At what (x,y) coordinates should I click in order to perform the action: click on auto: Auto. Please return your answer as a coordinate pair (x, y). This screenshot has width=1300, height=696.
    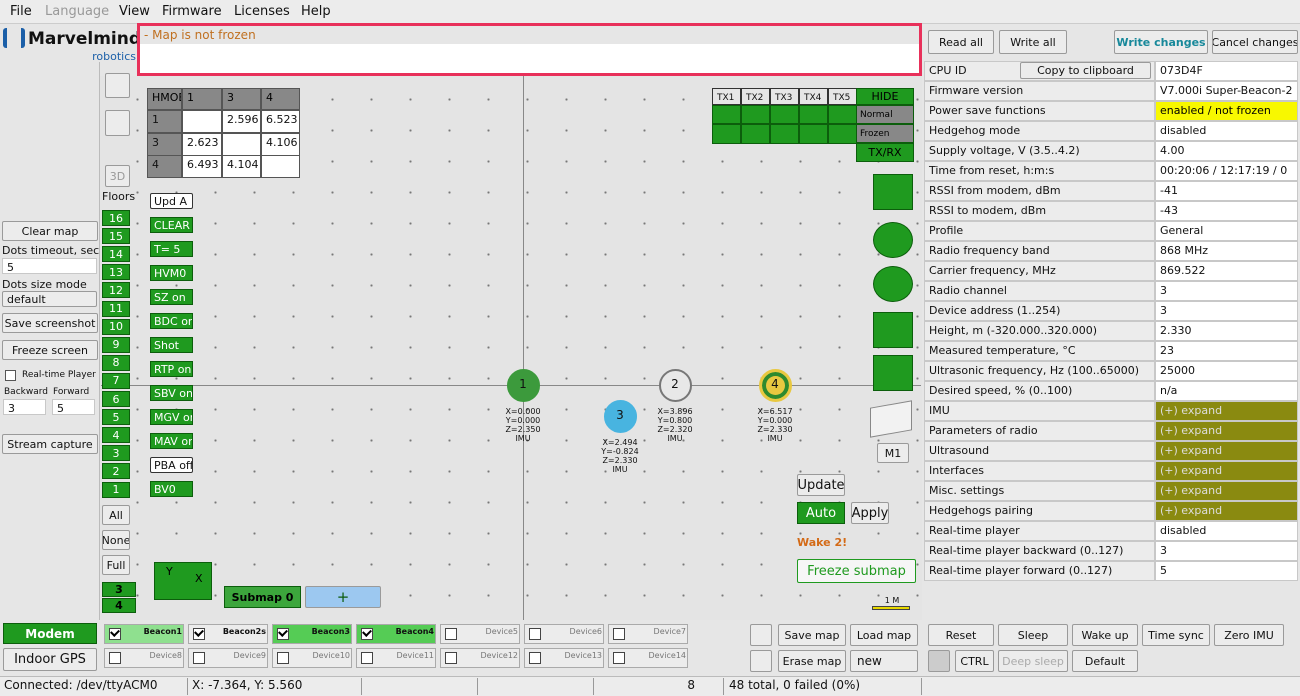
    Looking at the image, I should click on (821, 513).